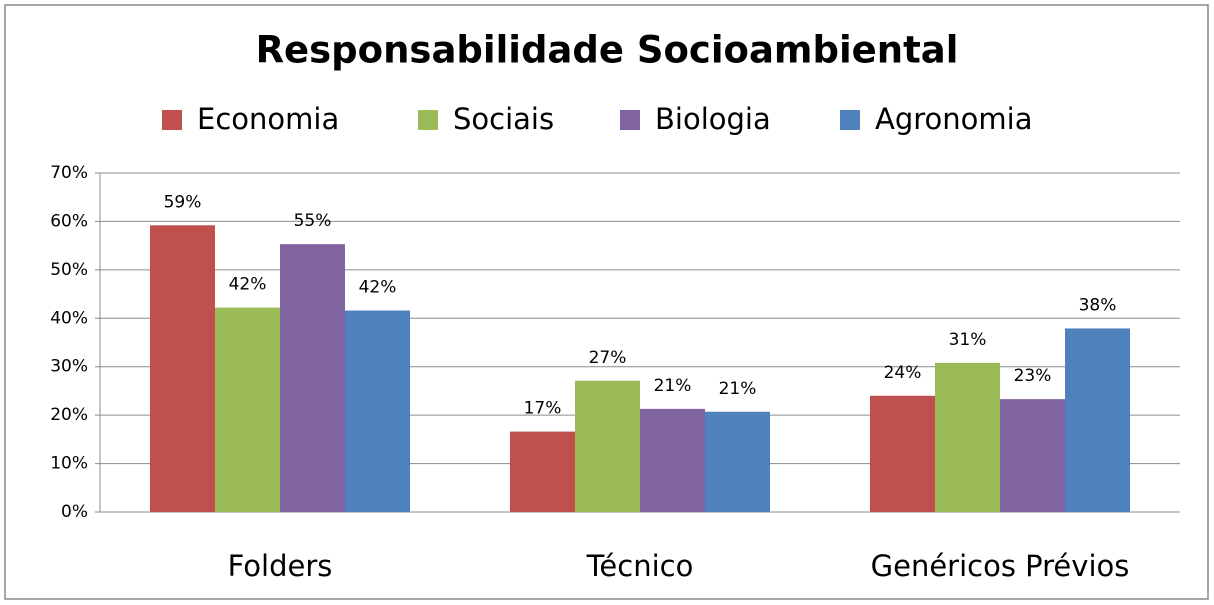 Image resolution: width=1214 pixels, height=605 pixels. What do you see at coordinates (69, 367) in the screenshot?
I see `y-tick-label: 30%` at bounding box center [69, 367].